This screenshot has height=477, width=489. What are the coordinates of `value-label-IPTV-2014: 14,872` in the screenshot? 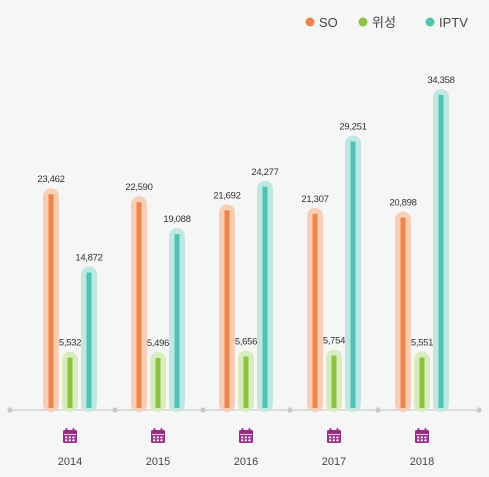 It's located at (88, 257).